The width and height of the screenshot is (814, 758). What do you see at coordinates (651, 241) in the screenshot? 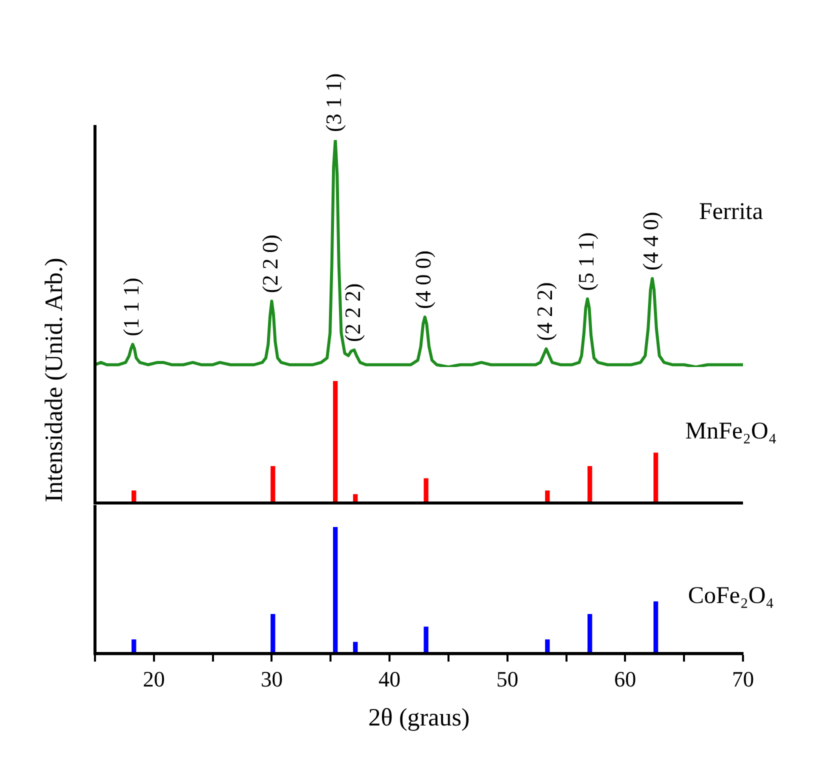
I see `annotation: (4 4 0)` at bounding box center [651, 241].